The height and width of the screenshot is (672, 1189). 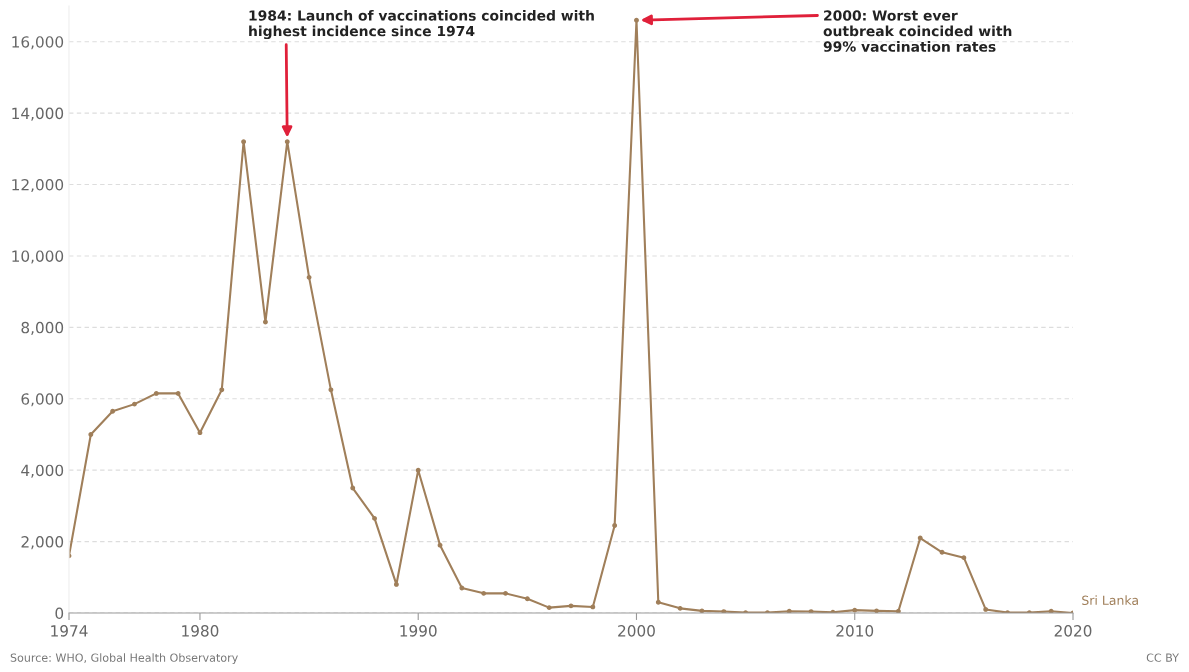 What do you see at coordinates (38, 185) in the screenshot?
I see `y-tick-label: 12,000` at bounding box center [38, 185].